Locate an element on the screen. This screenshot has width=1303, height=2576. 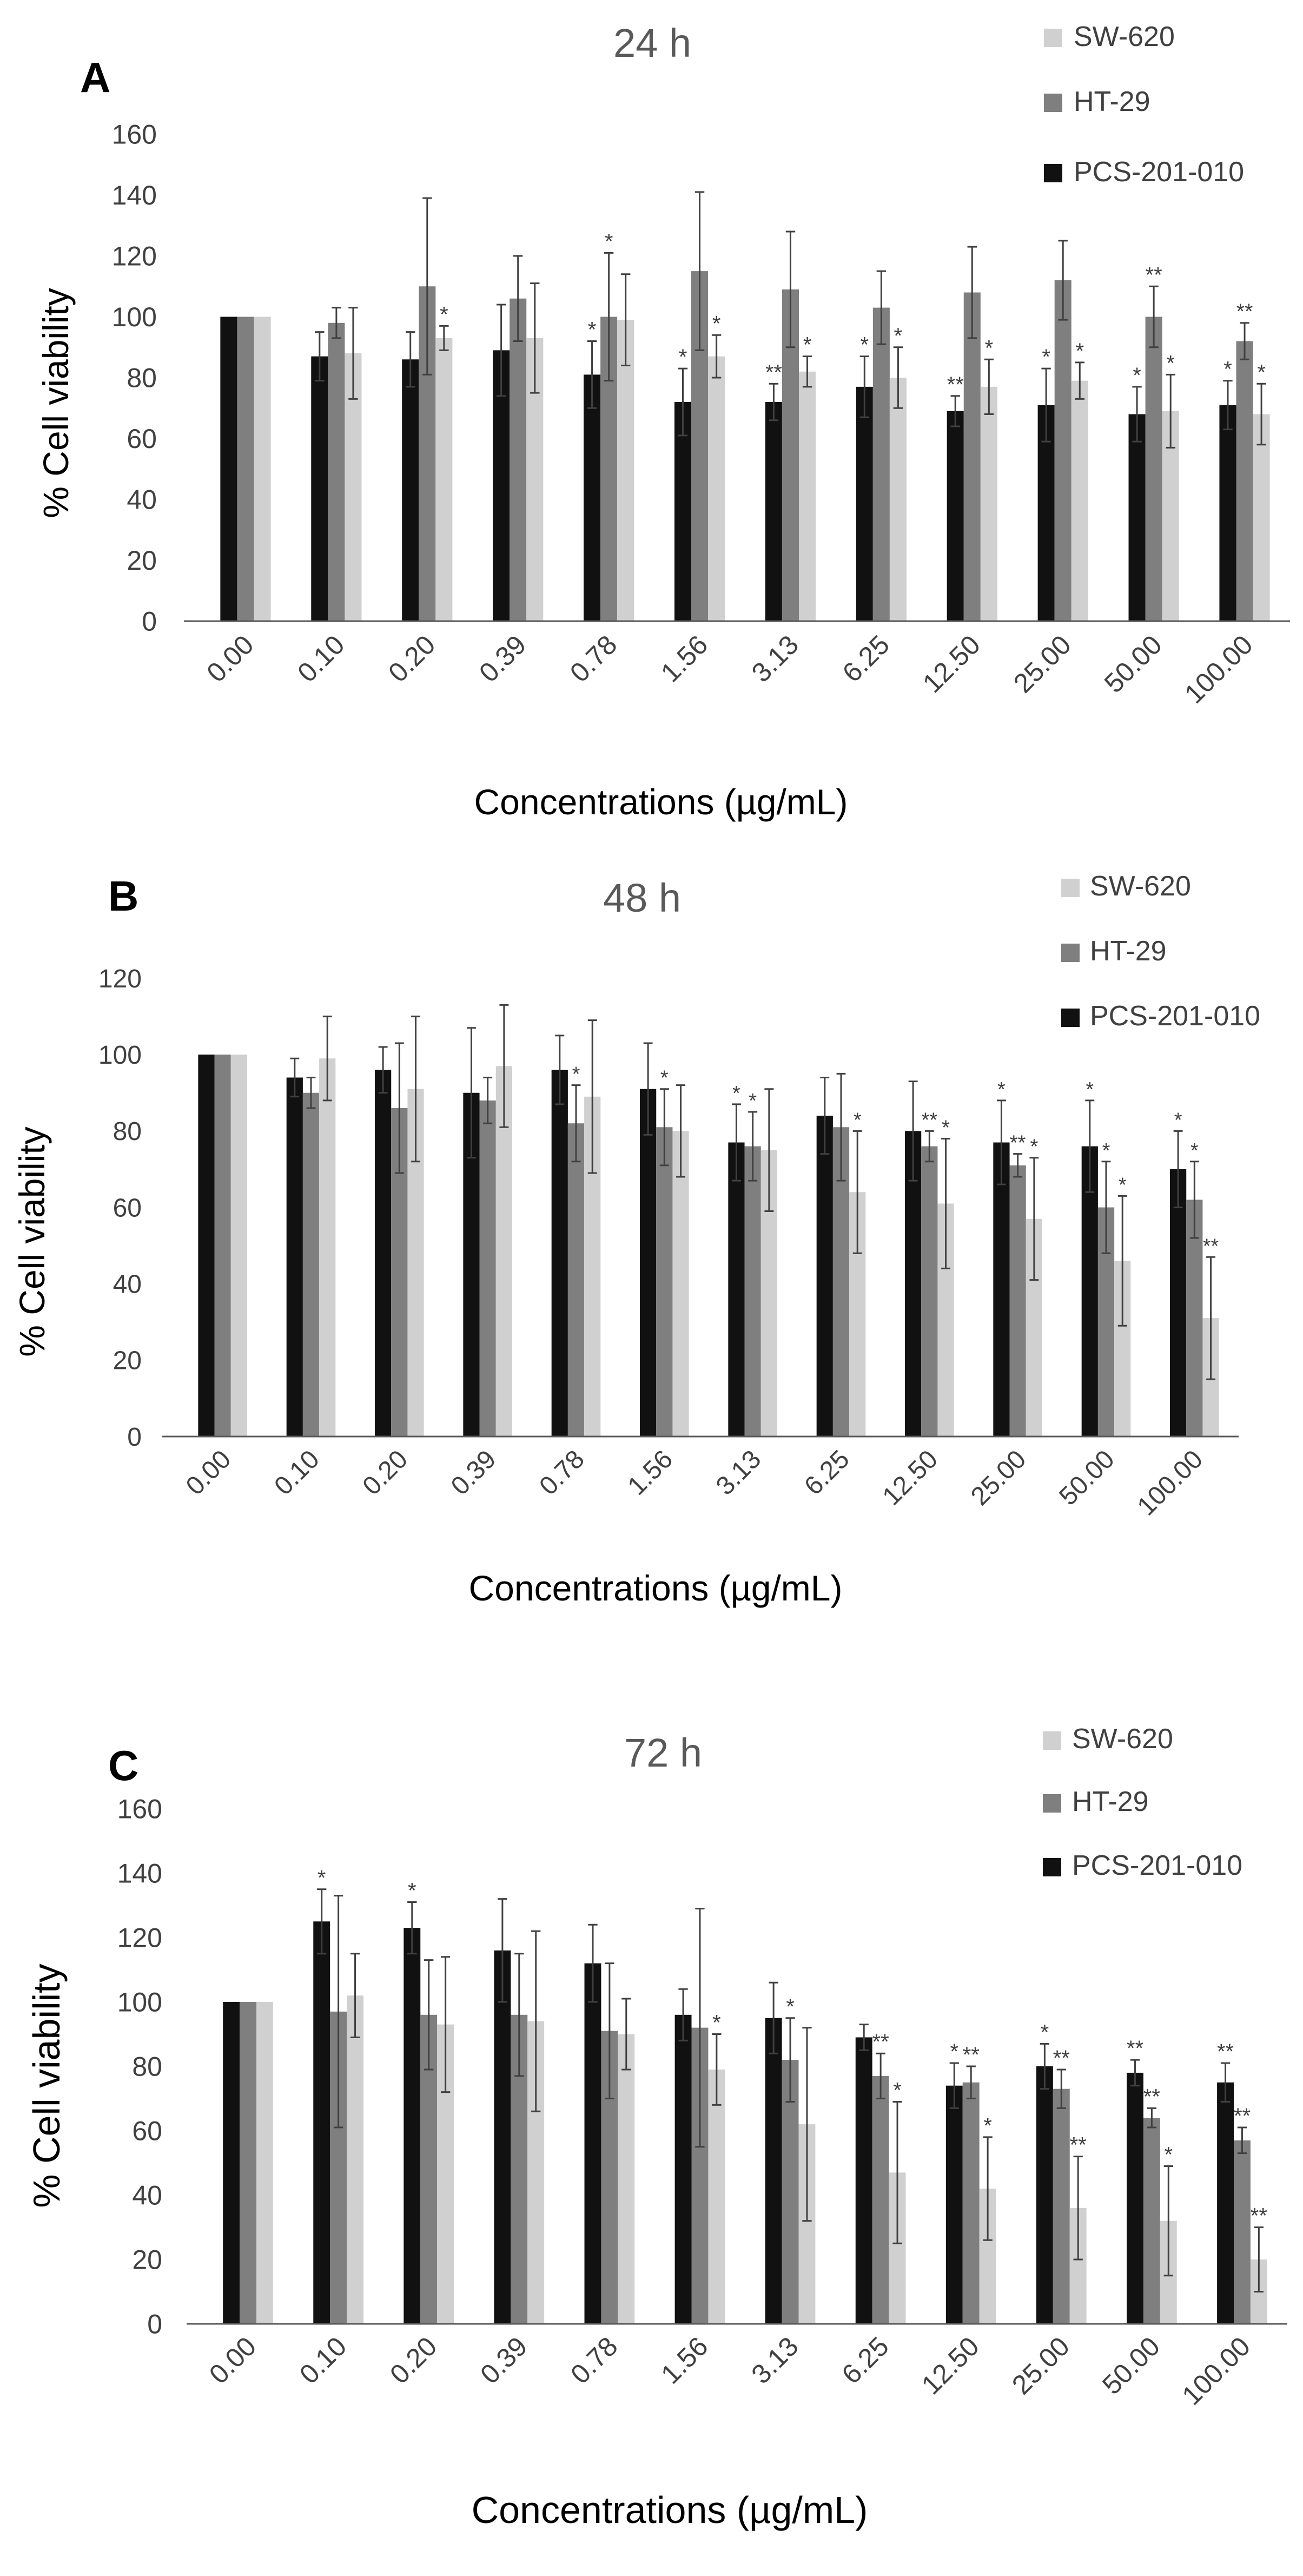
bar-sw620-0.78 is located at coordinates (625, 470).